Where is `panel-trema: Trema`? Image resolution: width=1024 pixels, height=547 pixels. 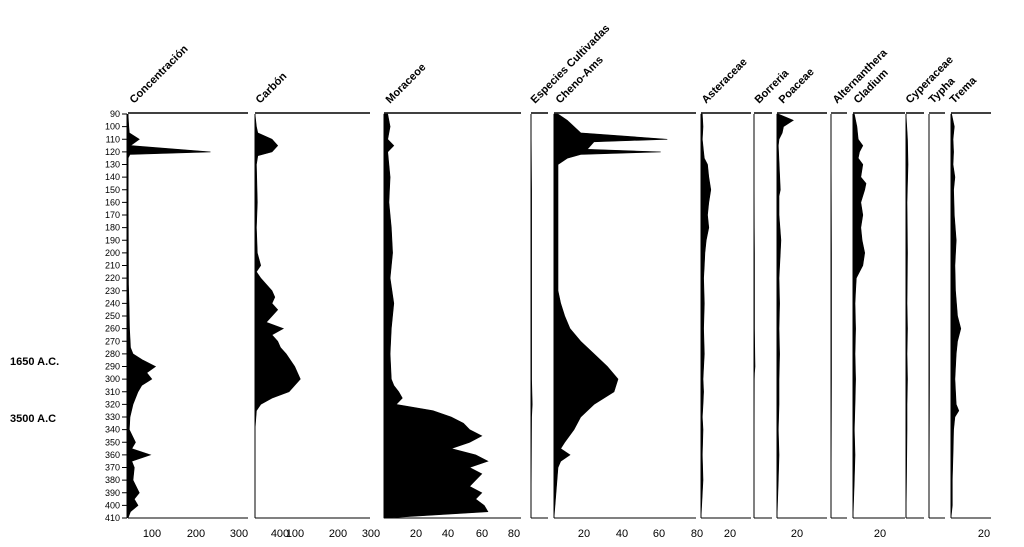
panel-trema: Trema is located at coordinates (969, 296).